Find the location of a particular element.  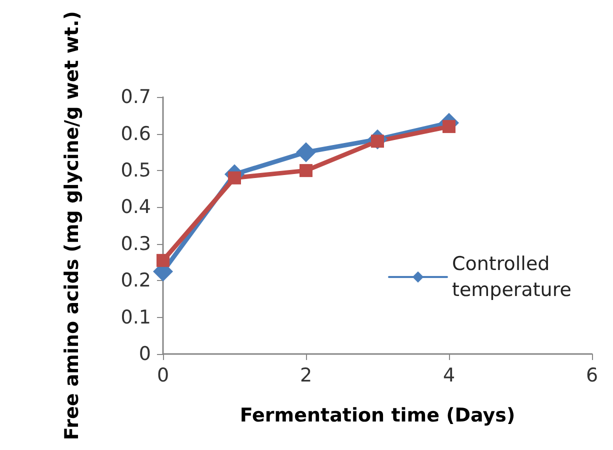

legend-label: Controlled temperature is located at coordinates (512, 277).